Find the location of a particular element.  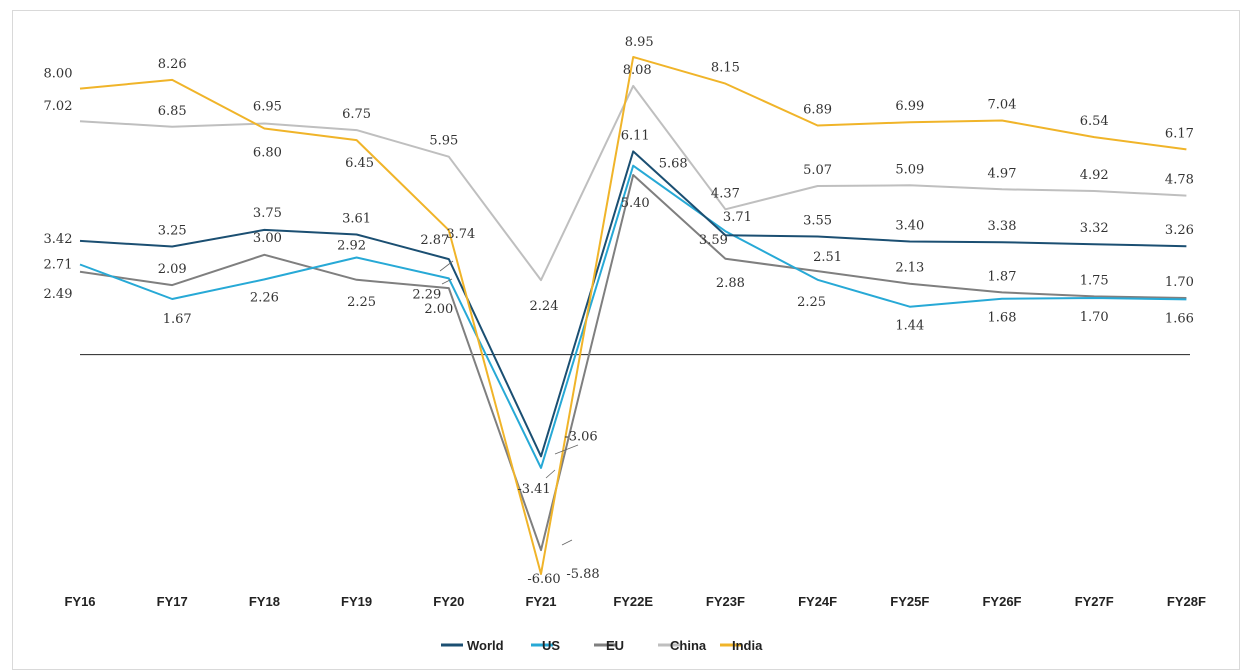

data-label-world-fy24f: 3.55 is located at coordinates (817, 221).